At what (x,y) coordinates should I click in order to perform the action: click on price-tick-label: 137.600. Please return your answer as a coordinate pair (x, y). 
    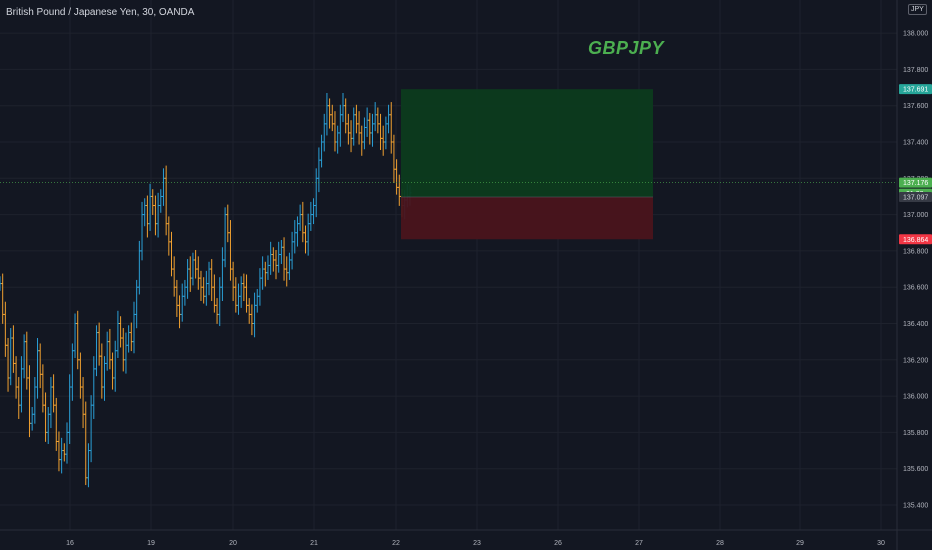
    Looking at the image, I should click on (915, 106).